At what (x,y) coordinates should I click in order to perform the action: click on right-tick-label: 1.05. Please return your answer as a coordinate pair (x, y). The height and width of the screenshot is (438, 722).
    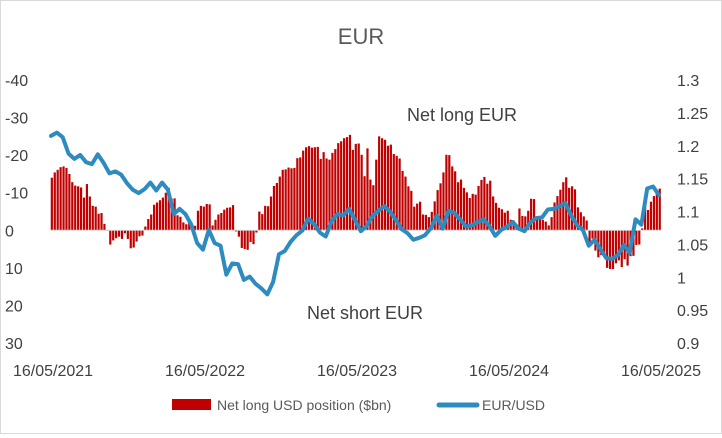
    Looking at the image, I should click on (692, 245).